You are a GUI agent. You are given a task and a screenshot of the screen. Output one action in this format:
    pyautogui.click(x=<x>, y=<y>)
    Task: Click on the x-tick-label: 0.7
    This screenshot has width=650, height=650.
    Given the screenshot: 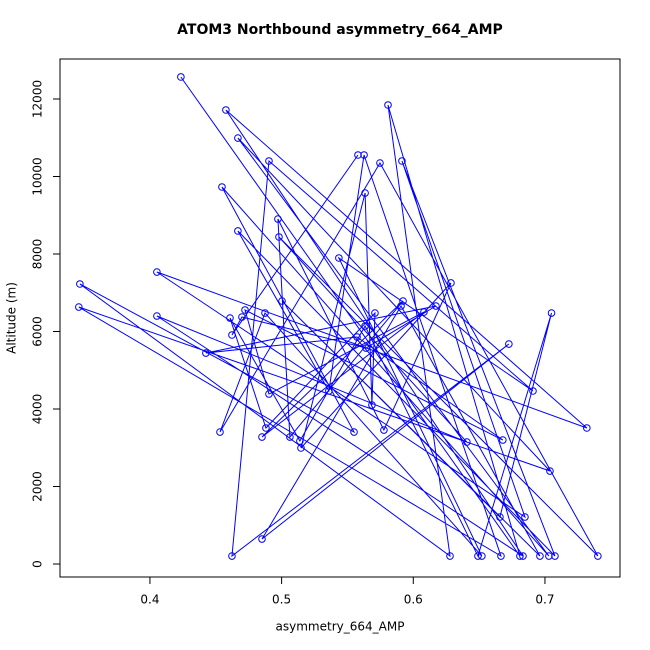 What is the action you would take?
    pyautogui.click(x=544, y=600)
    